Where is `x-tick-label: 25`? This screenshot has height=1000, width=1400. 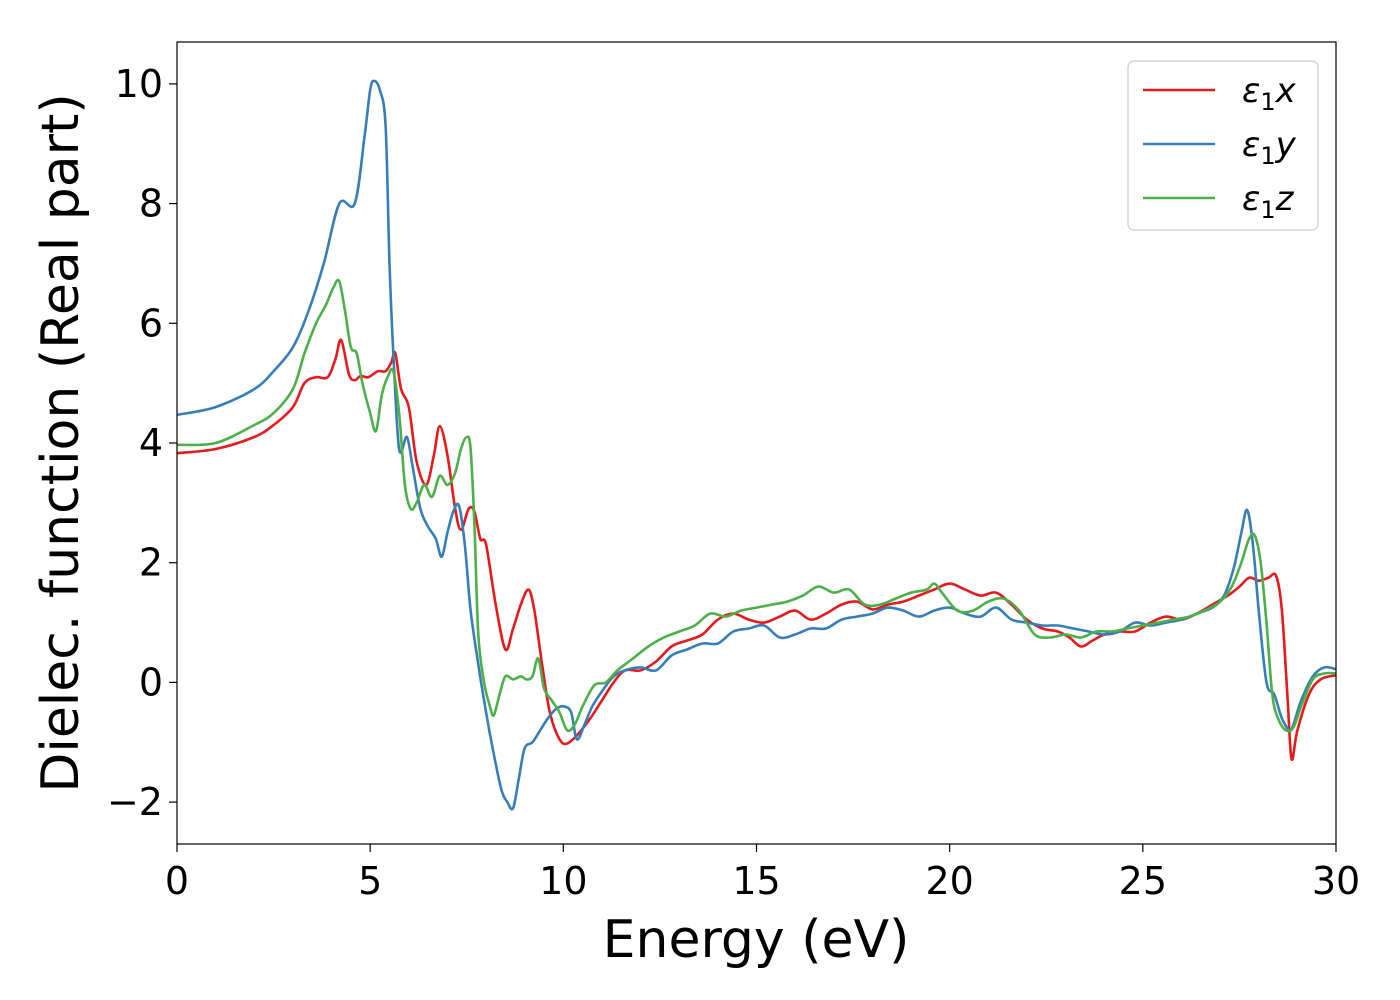 x-tick-label: 25 is located at coordinates (1143, 881).